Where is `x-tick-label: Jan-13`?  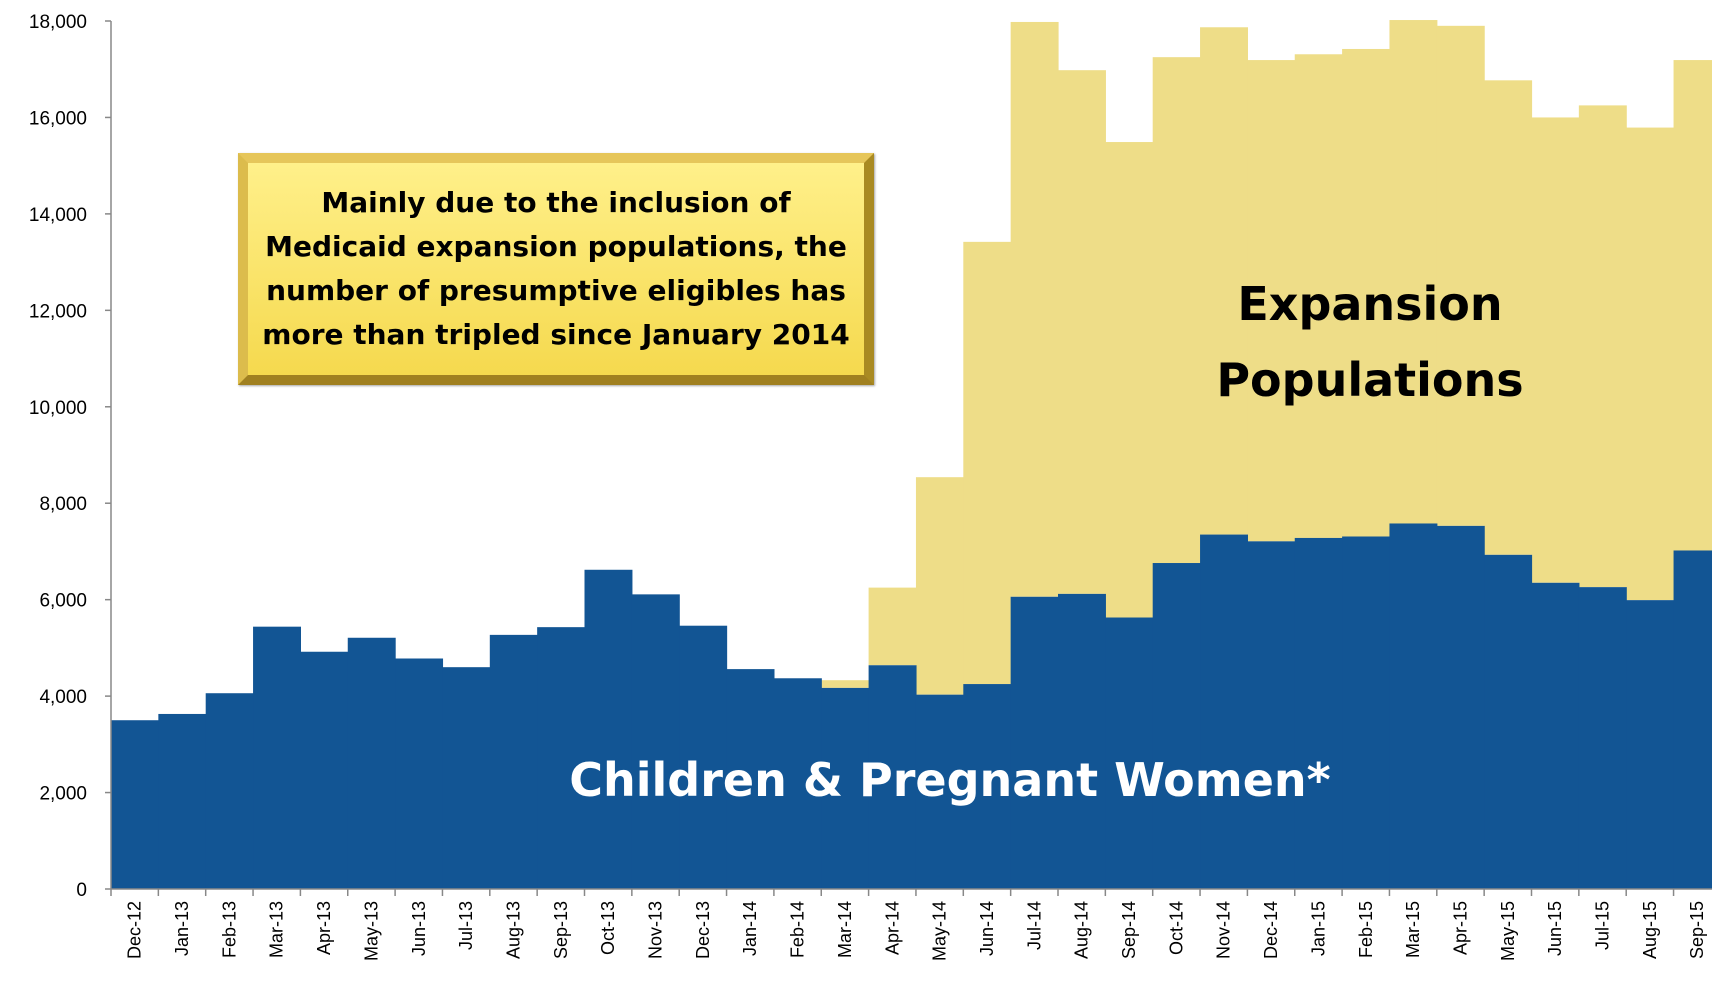
x-tick-label: Jan-13 is located at coordinates (182, 928).